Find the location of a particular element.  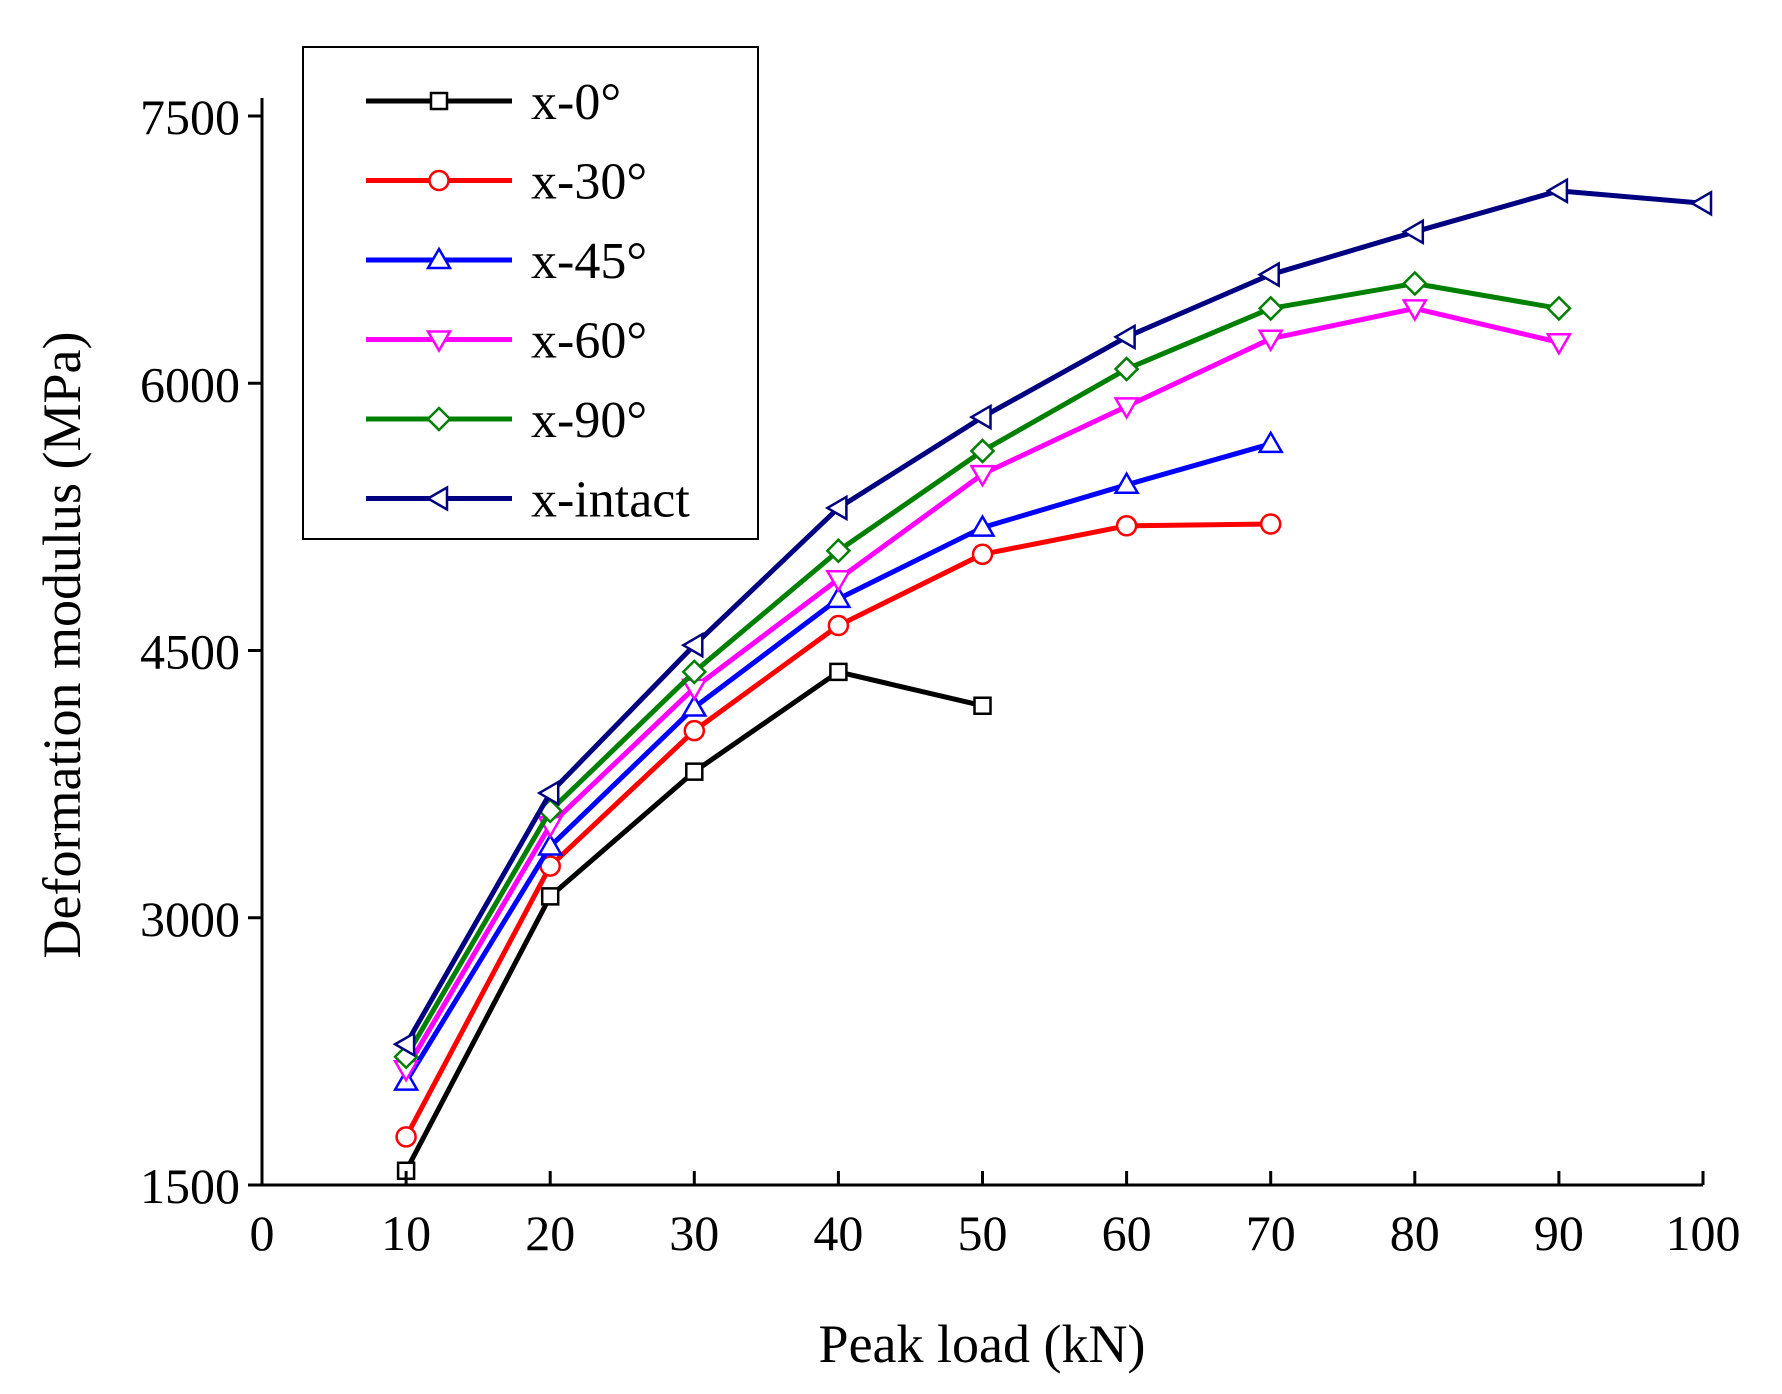

y-tick-label: 6000 is located at coordinates (190, 384).